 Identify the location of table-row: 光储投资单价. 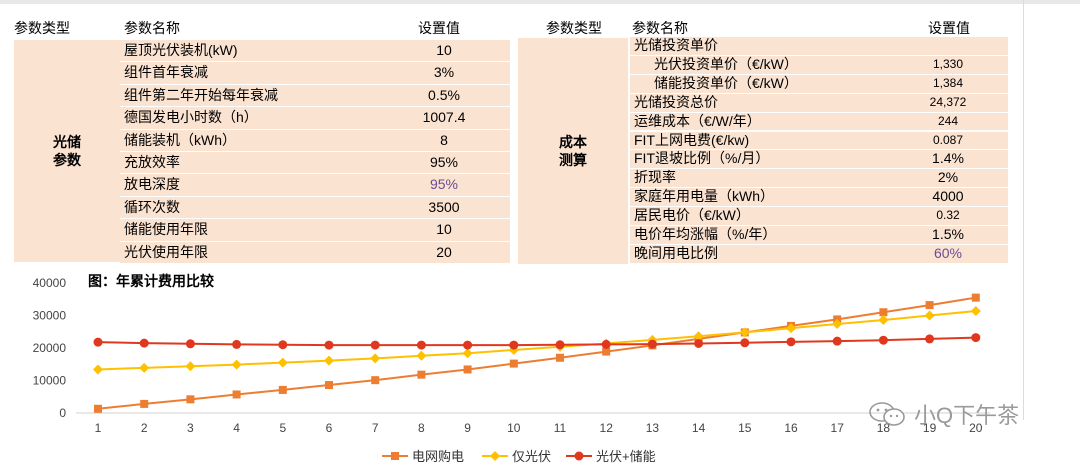
(819, 46).